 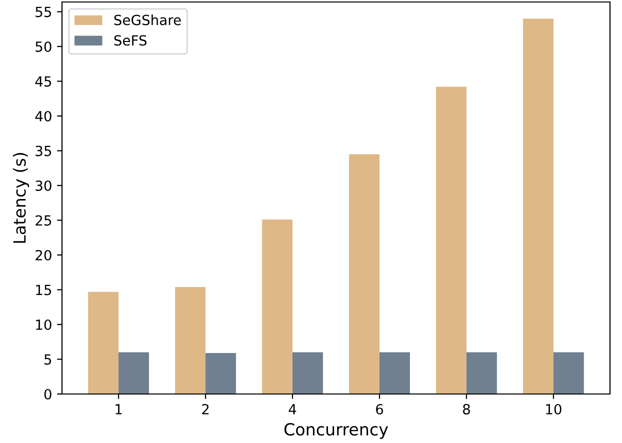 What do you see at coordinates (44, 185) in the screenshot?
I see `y-tick-label: 30` at bounding box center [44, 185].